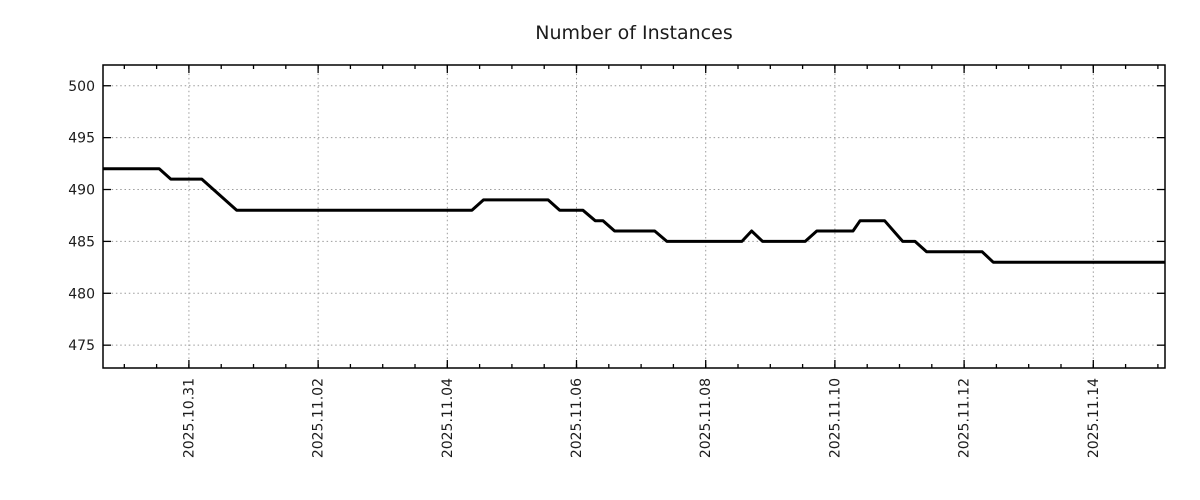 This screenshot has height=500, width=1200. Describe the element at coordinates (633, 33) in the screenshot. I see `chart-title: Number of Instances` at that location.